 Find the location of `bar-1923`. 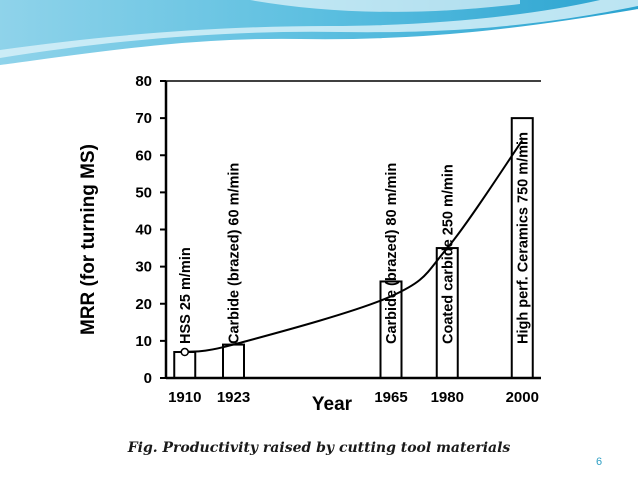

bar-1923 is located at coordinates (233, 361).